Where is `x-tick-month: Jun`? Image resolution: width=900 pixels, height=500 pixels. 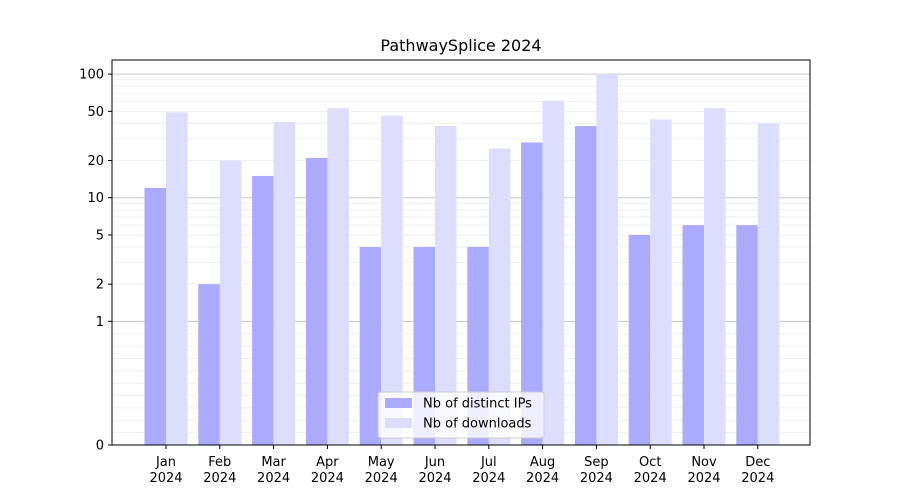
x-tick-month: Jun is located at coordinates (434, 462).